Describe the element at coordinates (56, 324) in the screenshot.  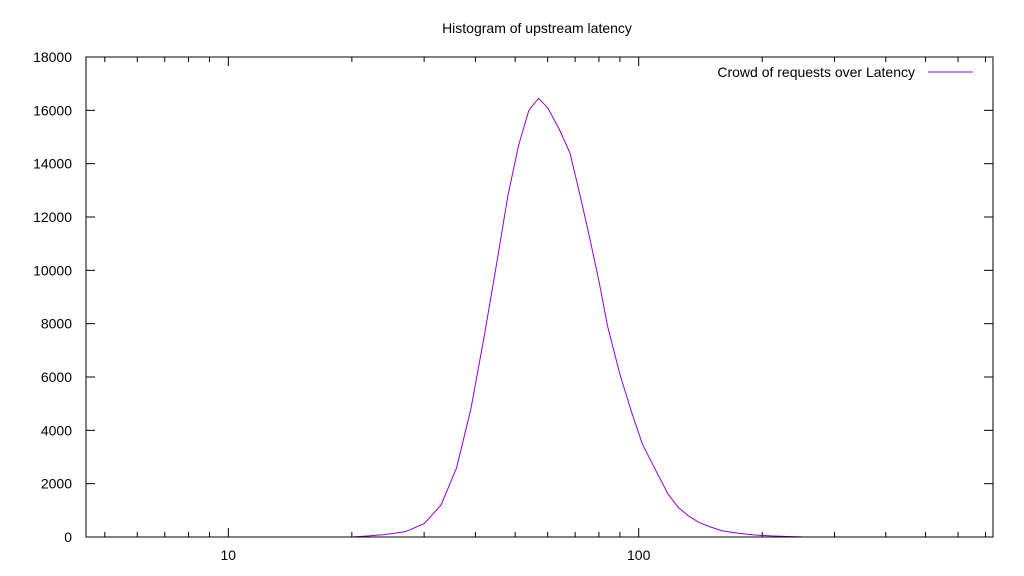
I see `y-tick-label: 8000` at that location.